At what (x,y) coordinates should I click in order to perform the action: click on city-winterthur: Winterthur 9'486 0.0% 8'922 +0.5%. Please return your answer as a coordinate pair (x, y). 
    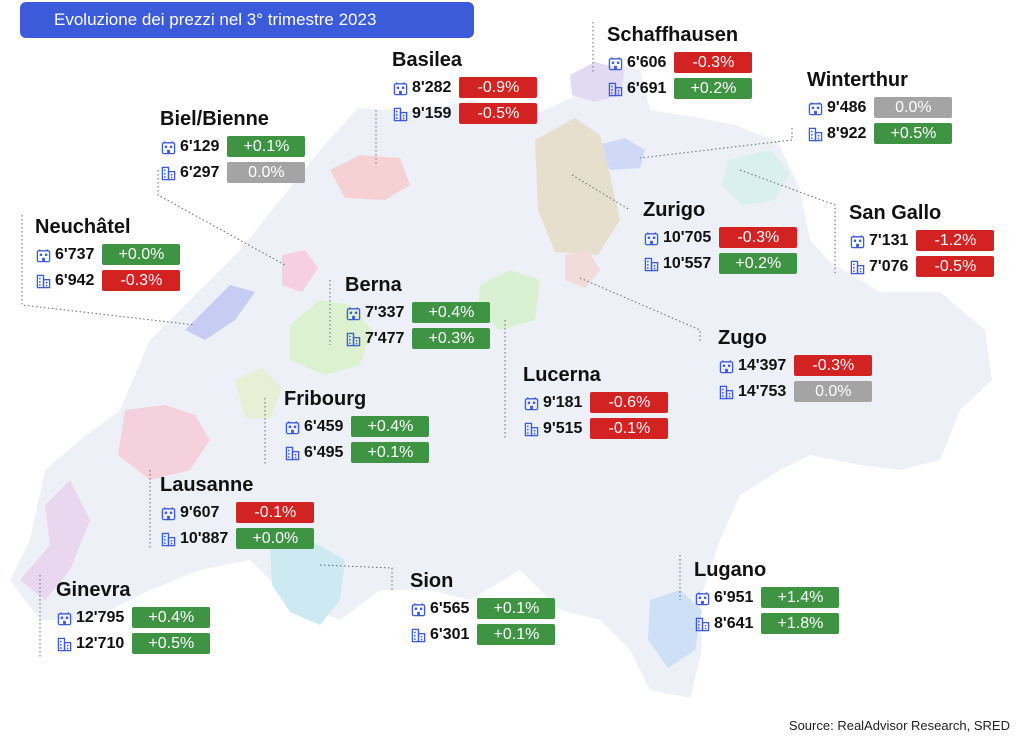
    Looking at the image, I should click on (880, 106).